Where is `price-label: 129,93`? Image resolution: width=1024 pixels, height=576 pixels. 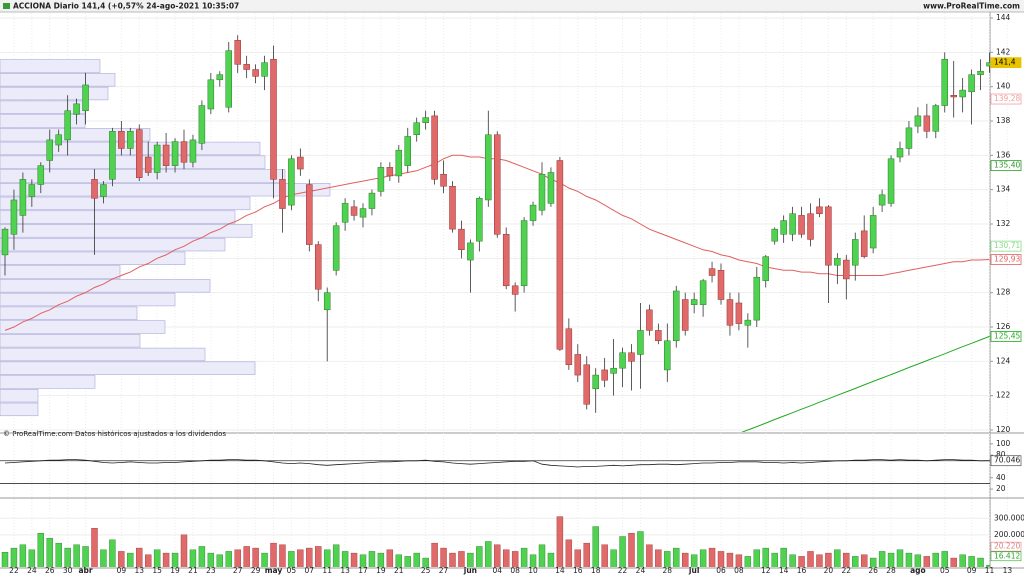 price-label: 129,93 is located at coordinates (1007, 259).